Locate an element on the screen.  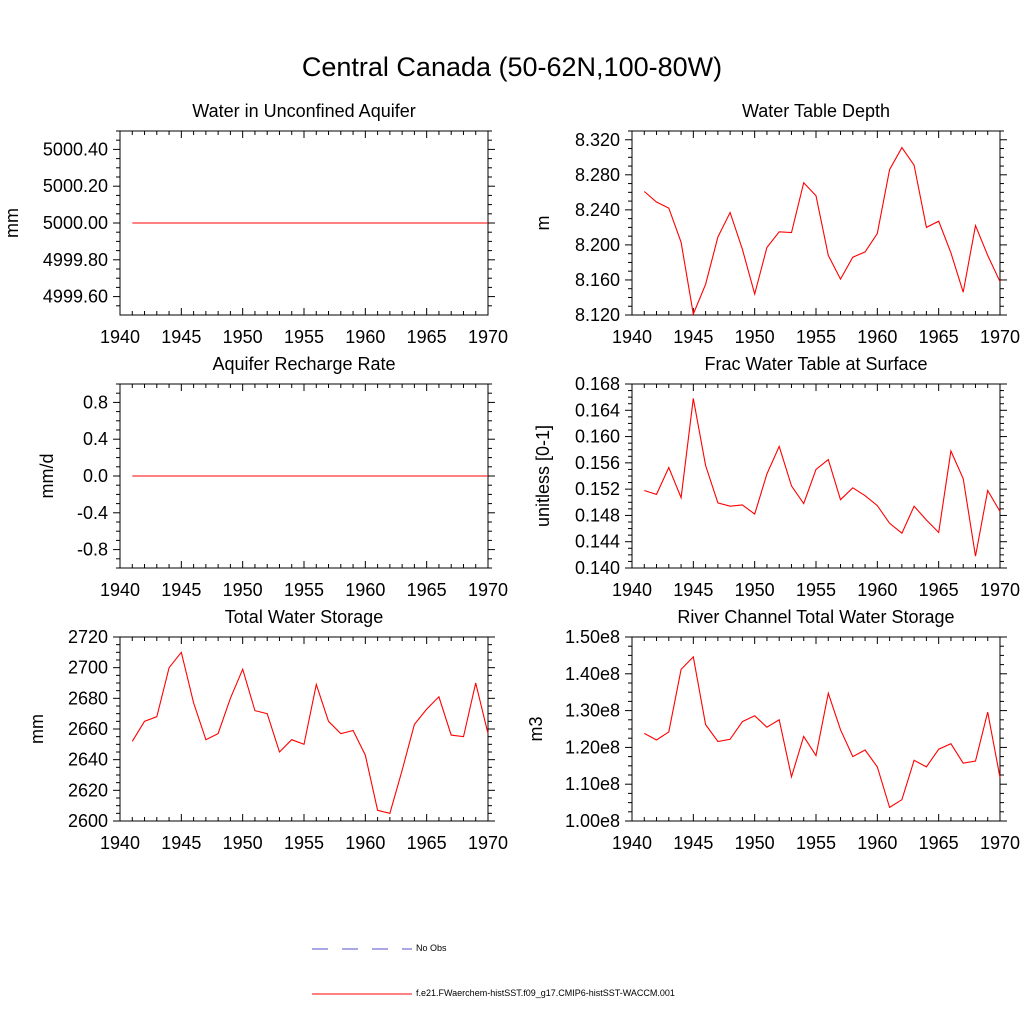
y-tick-label: 5000.00 is located at coordinates (75, 223).